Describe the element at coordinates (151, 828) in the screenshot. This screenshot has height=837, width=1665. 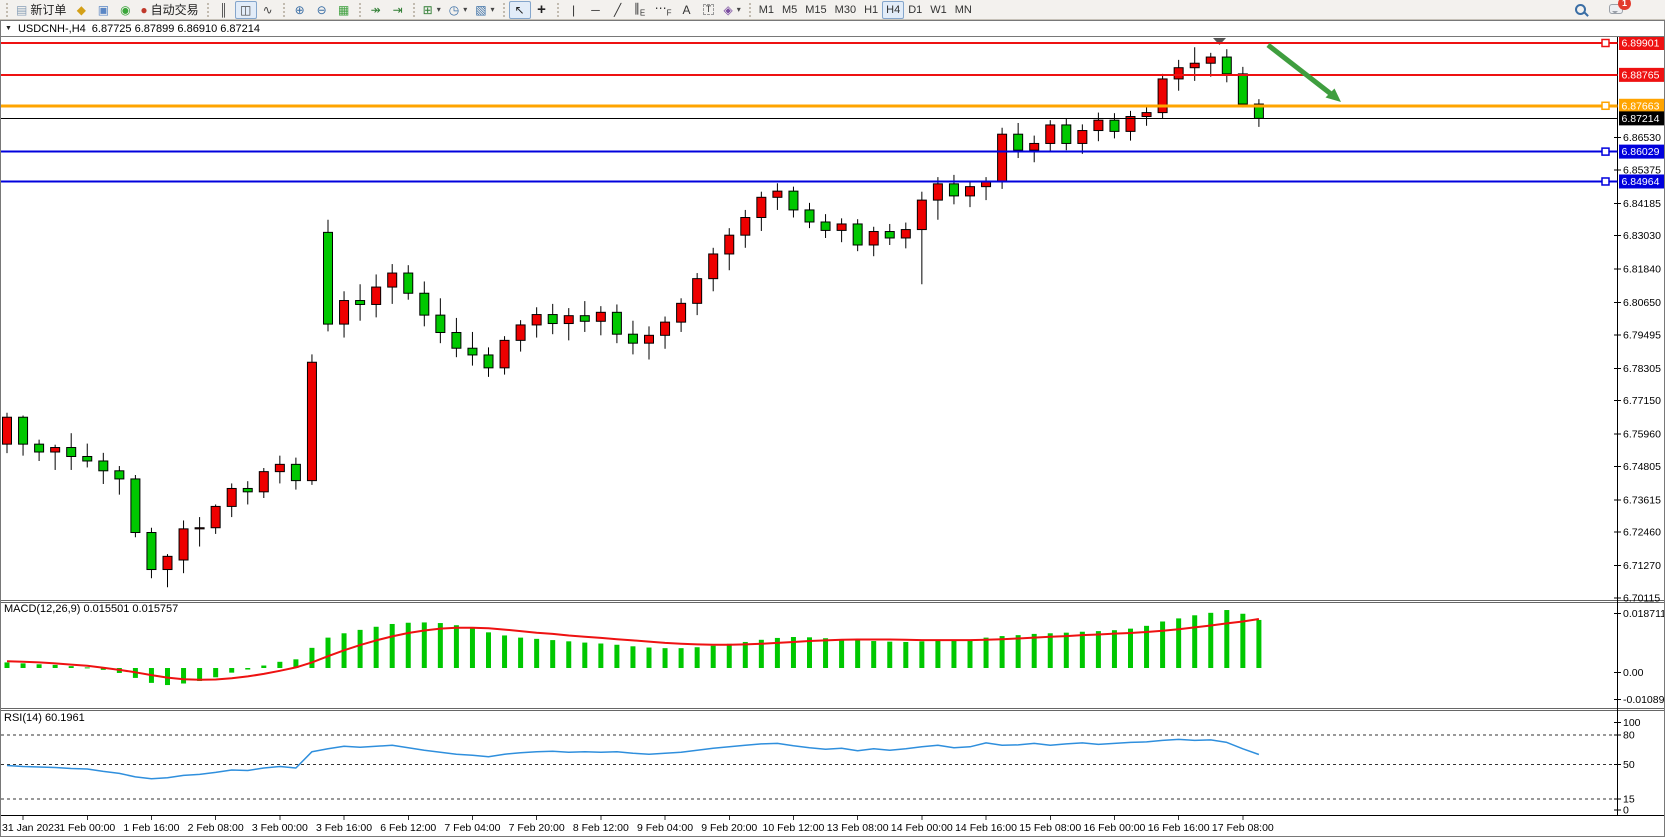
I see `svg-text: 1 Feb 16:00` at that location.